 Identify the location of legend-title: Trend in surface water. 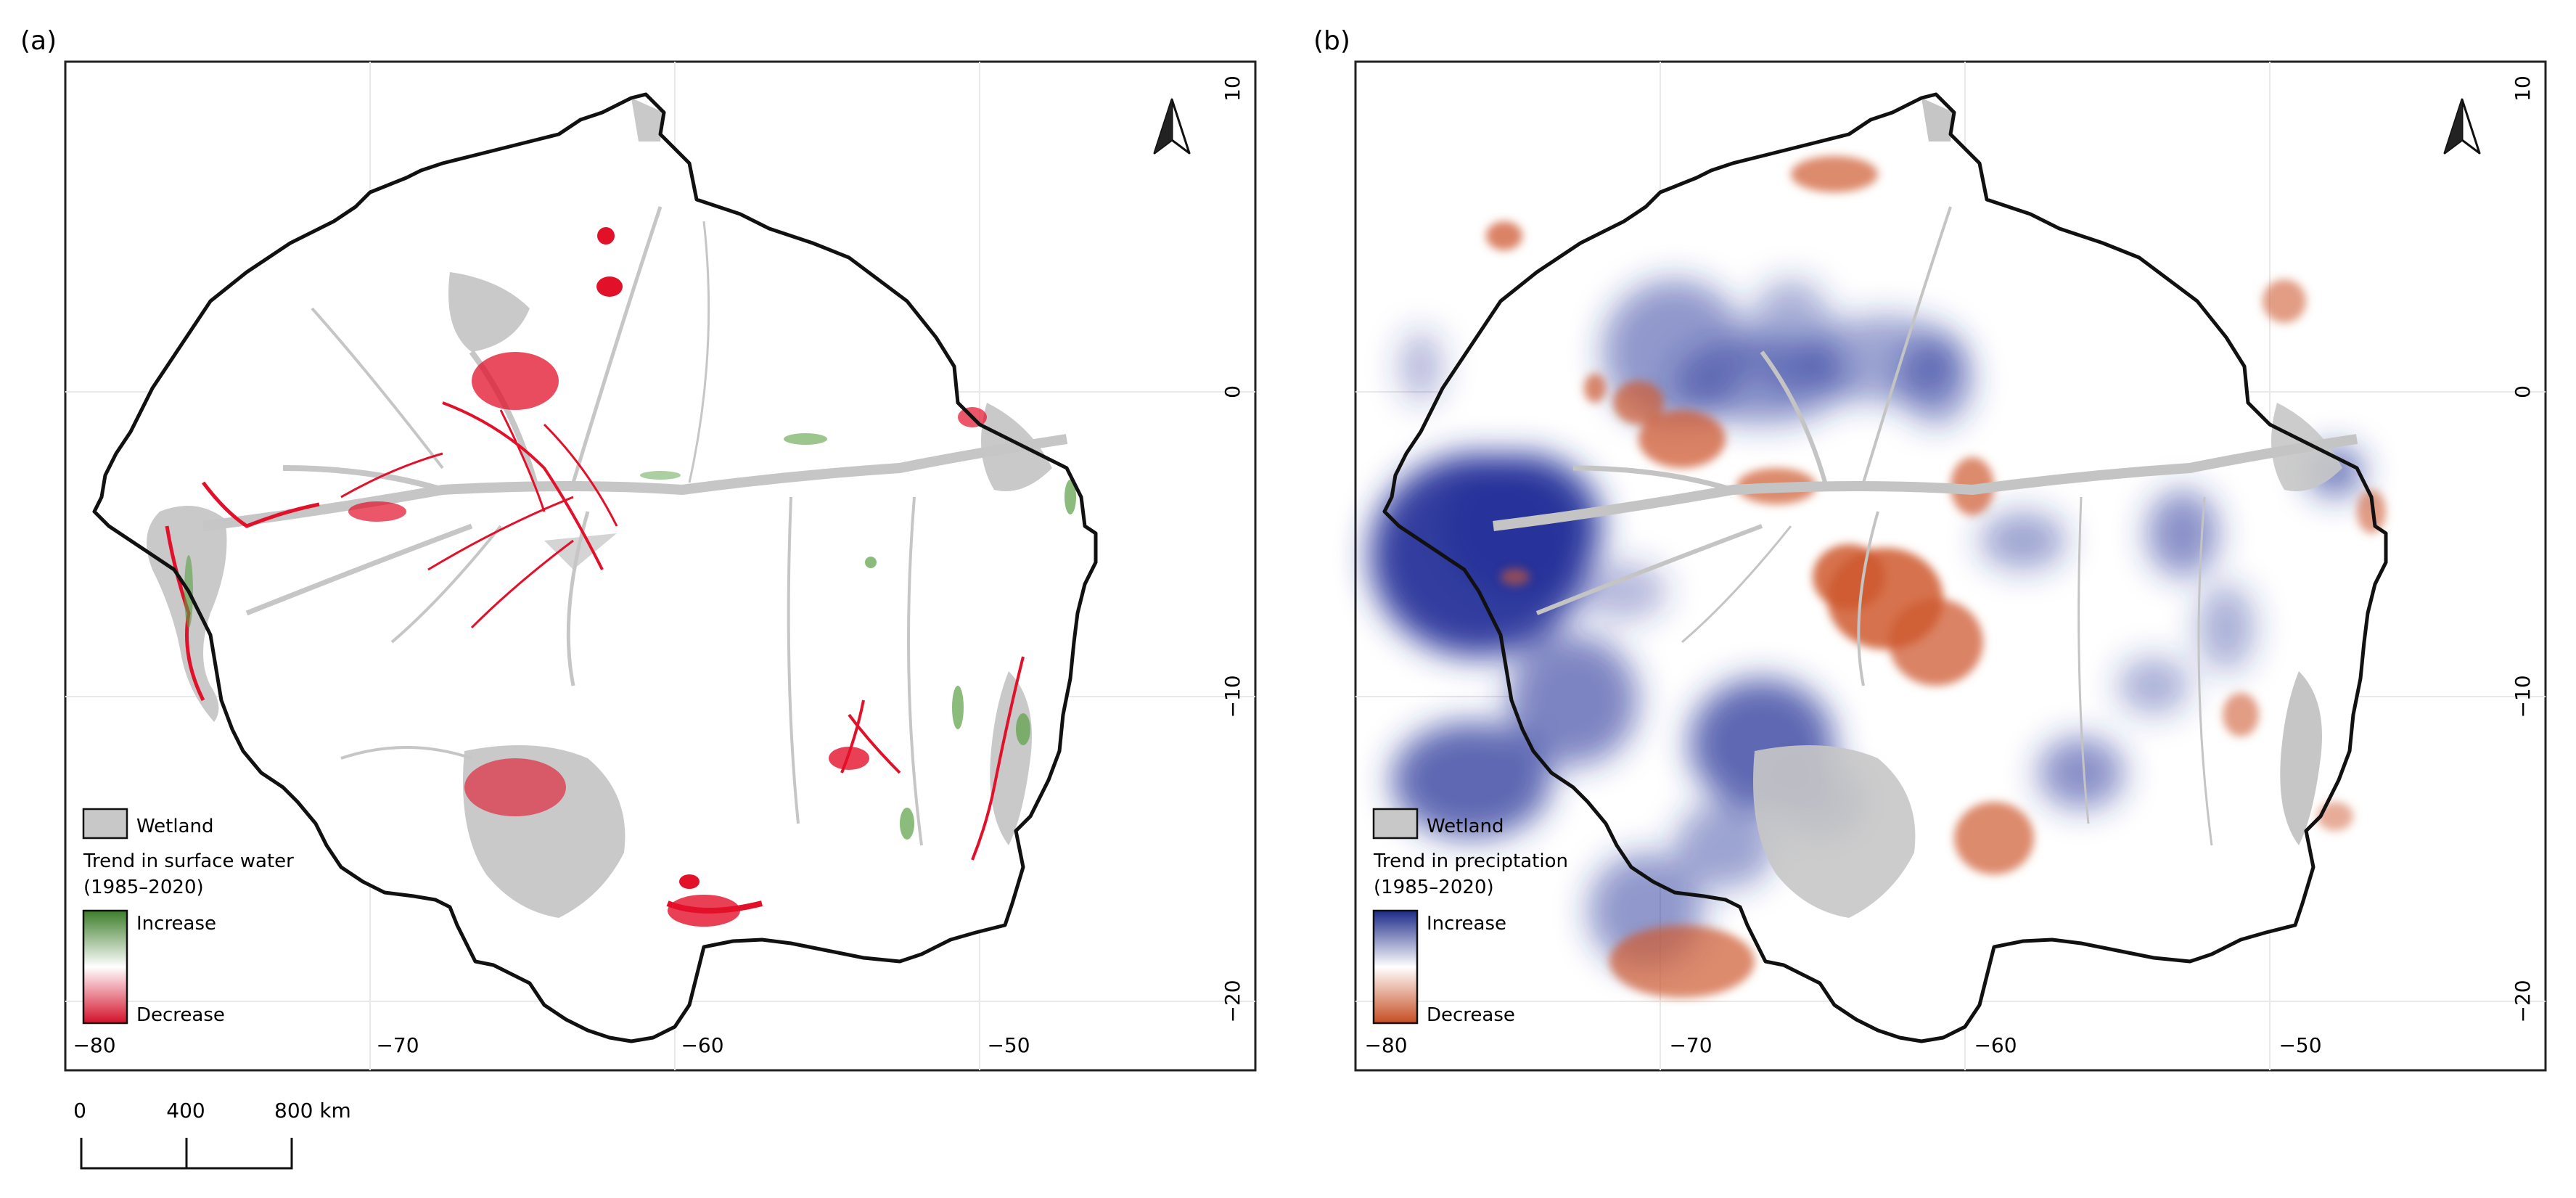
(188, 861).